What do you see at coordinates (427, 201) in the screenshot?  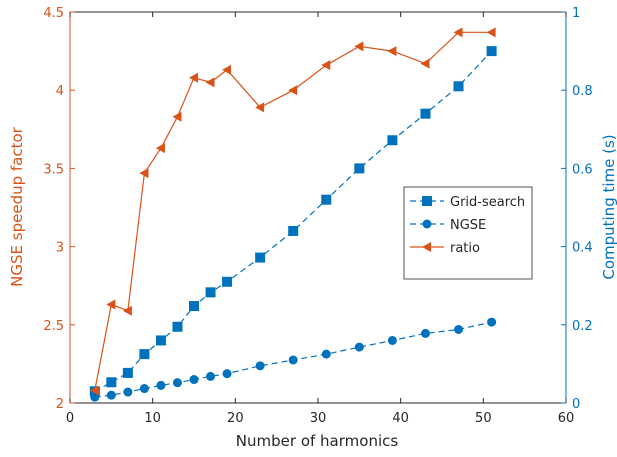 I see `legend-marker-grid-search` at bounding box center [427, 201].